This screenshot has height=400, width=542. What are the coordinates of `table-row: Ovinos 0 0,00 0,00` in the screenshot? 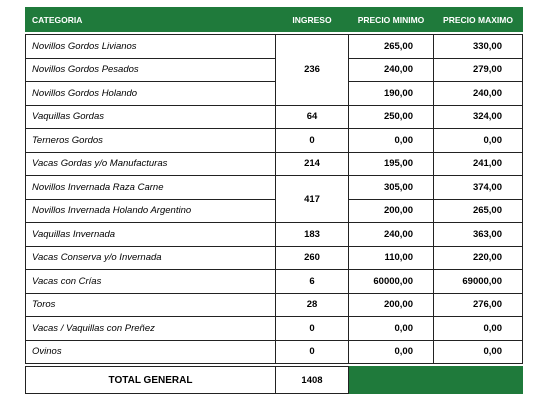 It's located at (274, 351).